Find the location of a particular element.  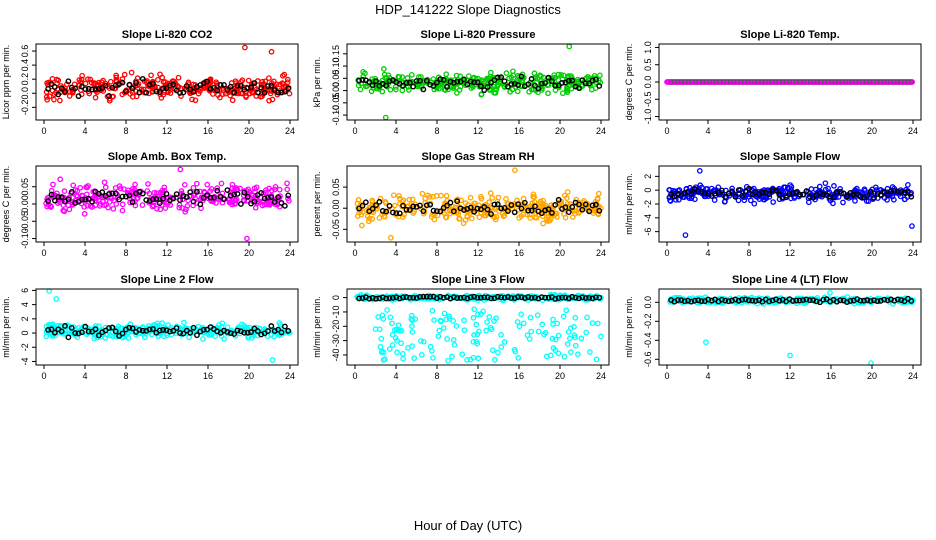

panel-y-axis-label: ml/min per min. is located at coordinates (629, 204).